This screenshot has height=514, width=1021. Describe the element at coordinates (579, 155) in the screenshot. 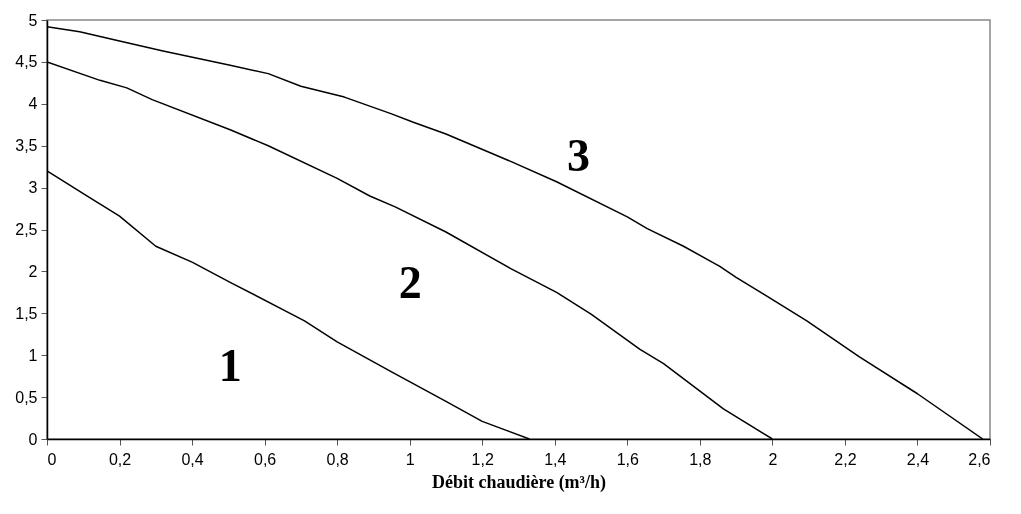

I see `series-label: 3` at that location.